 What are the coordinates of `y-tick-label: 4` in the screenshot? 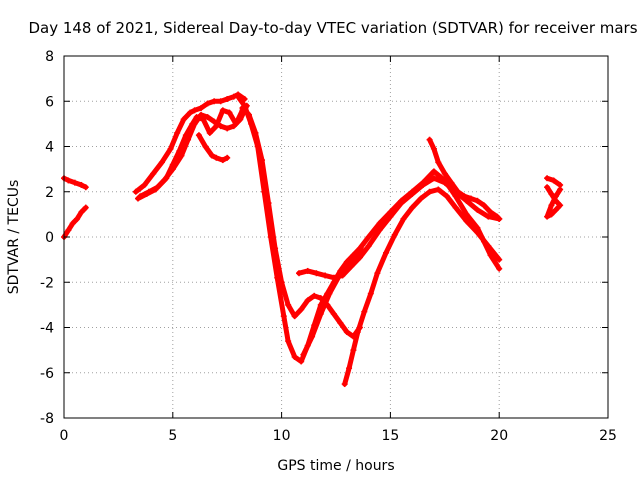 It's located at (49, 148).